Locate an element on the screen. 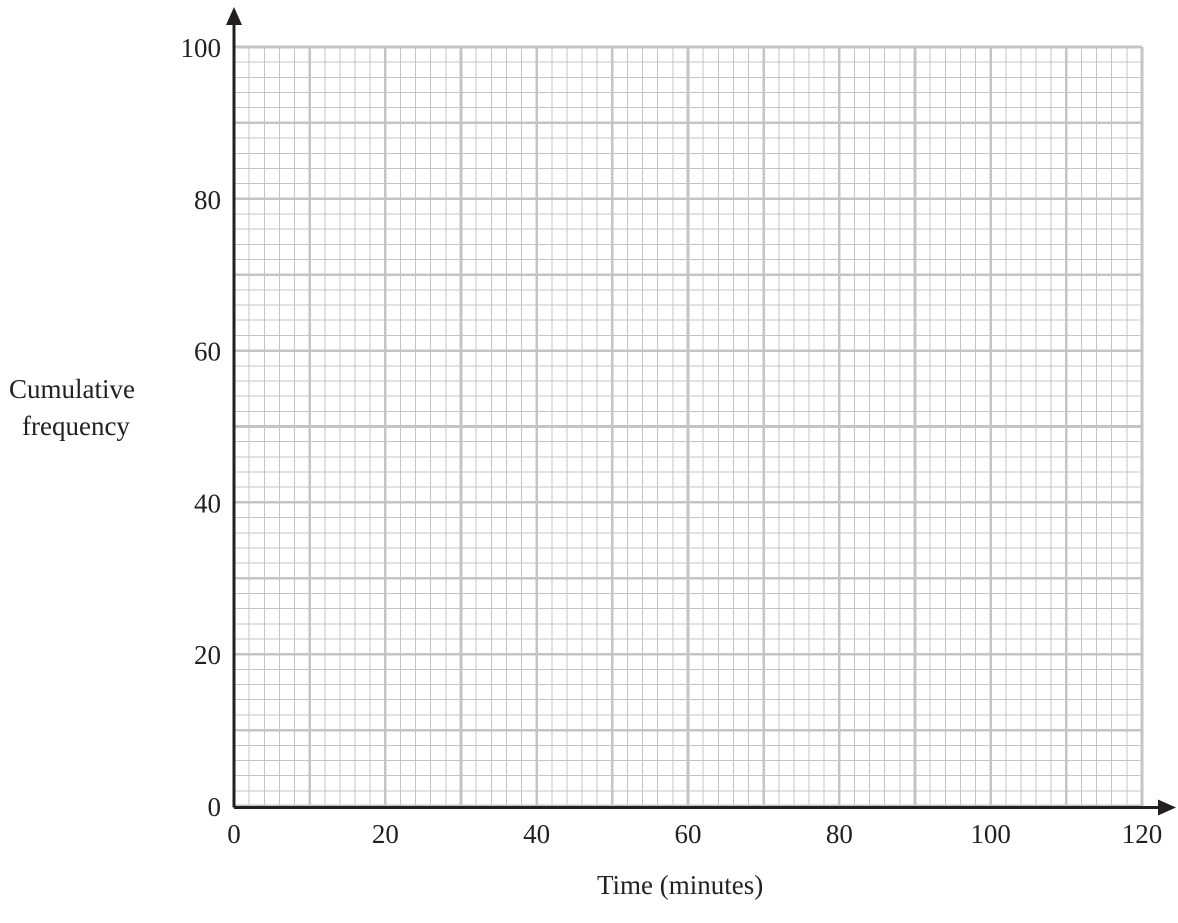 The width and height of the screenshot is (1178, 923). x-tick-label: 100 is located at coordinates (990, 834).